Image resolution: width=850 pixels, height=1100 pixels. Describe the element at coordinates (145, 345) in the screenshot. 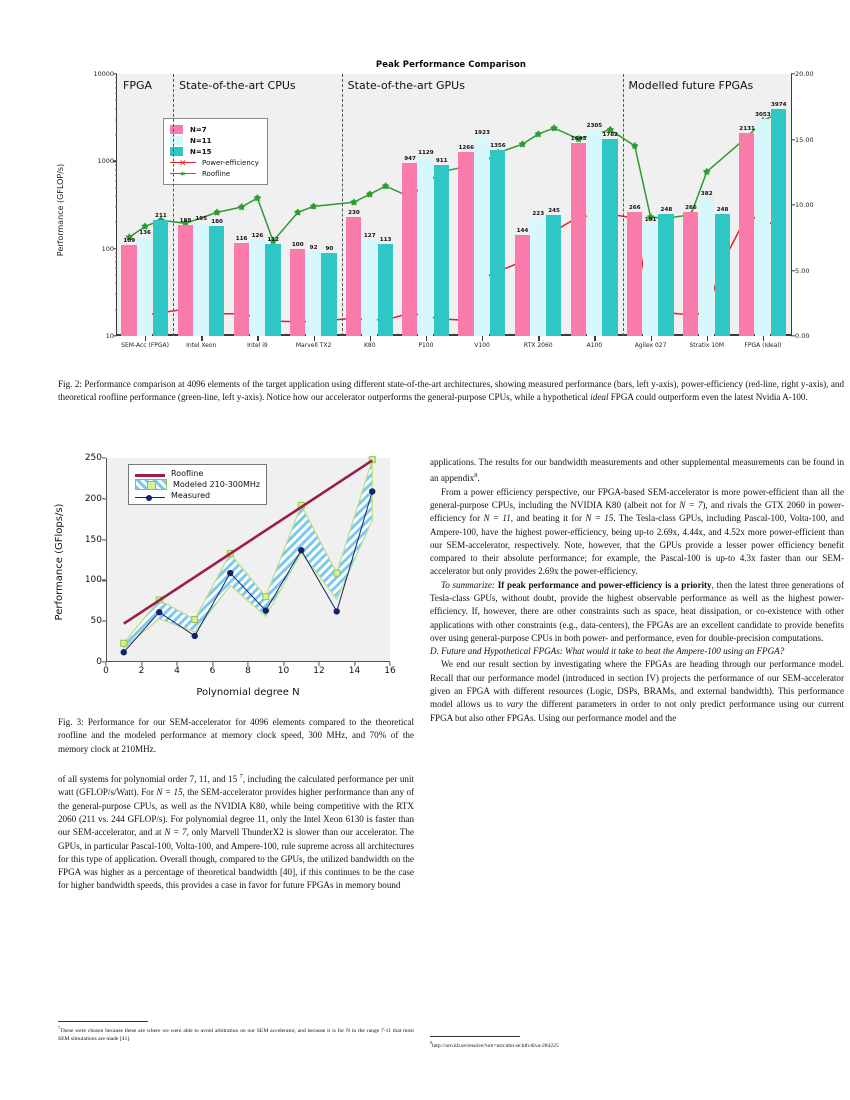

I see `figure-2-x-tick-label: SEM-Acc (FPGA)` at that location.